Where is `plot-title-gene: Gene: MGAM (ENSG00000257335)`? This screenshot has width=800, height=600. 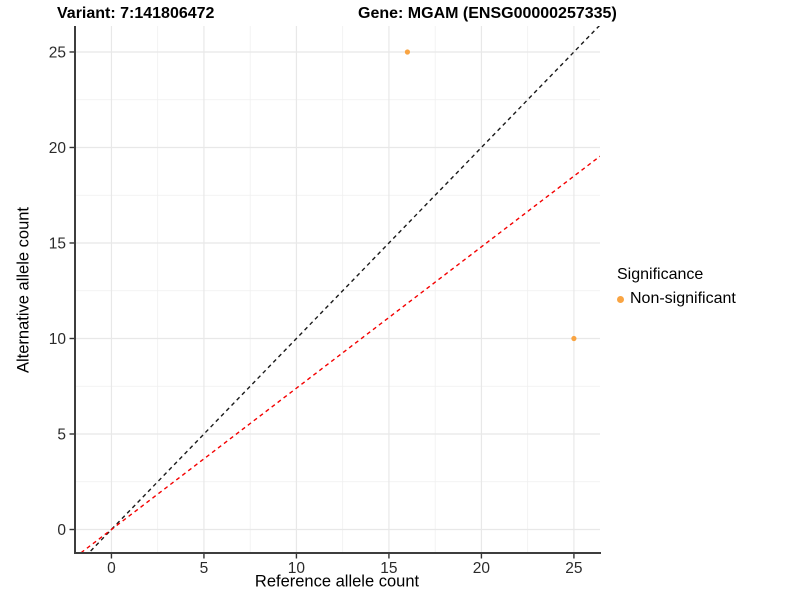
plot-title-gene: Gene: MGAM (ENSG00000257335) is located at coordinates (487, 13).